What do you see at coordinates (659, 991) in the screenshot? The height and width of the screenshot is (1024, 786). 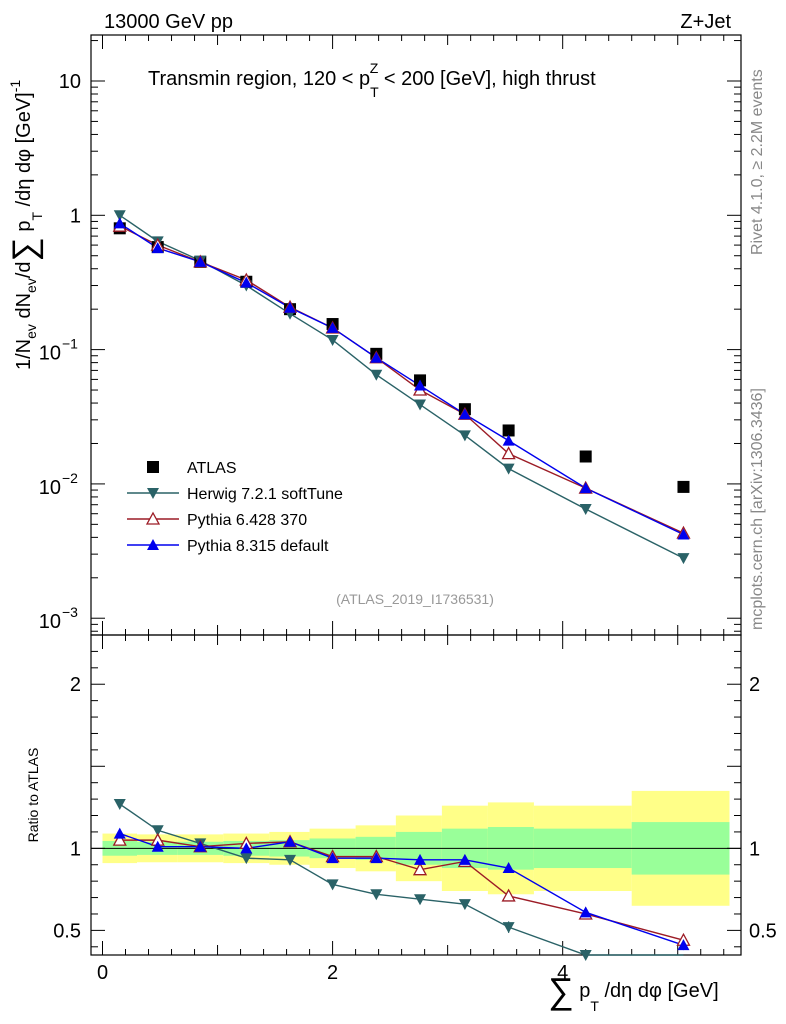 I see `xlabel-b: /dη dφ [GeV]` at bounding box center [659, 991].